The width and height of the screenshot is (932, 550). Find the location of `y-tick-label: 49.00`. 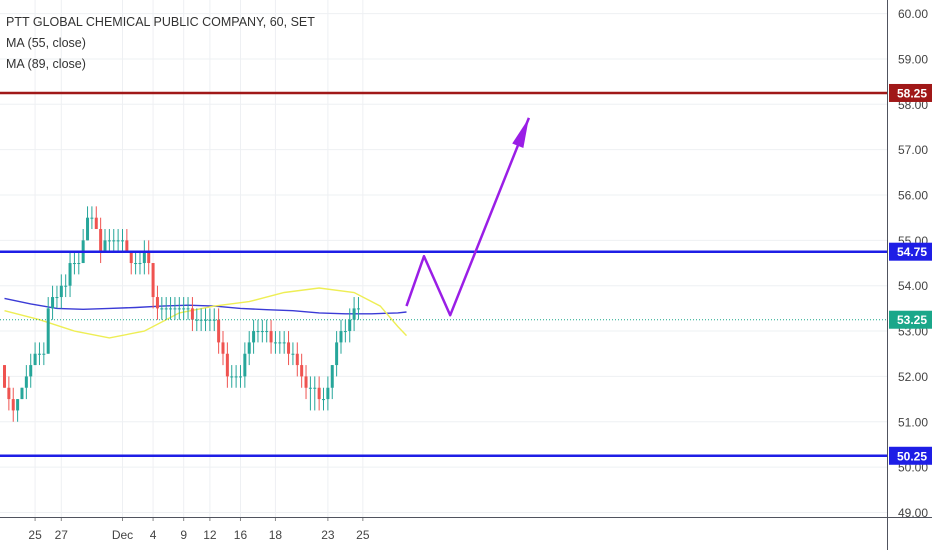

y-tick-label: 49.00 is located at coordinates (913, 513).